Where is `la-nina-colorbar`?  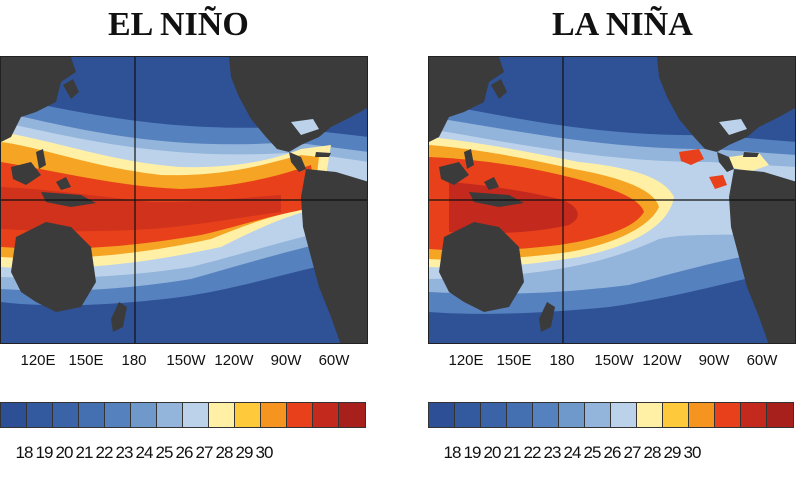 la-nina-colorbar is located at coordinates (611, 415).